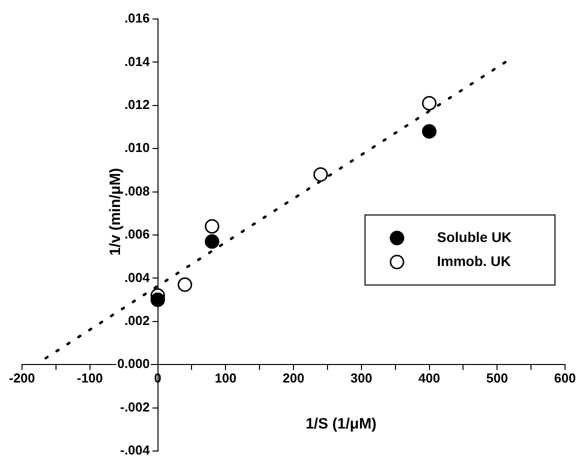 Image resolution: width=580 pixels, height=459 pixels. What do you see at coordinates (137, 320) in the screenshot?
I see `y-tick-label: .002` at bounding box center [137, 320].